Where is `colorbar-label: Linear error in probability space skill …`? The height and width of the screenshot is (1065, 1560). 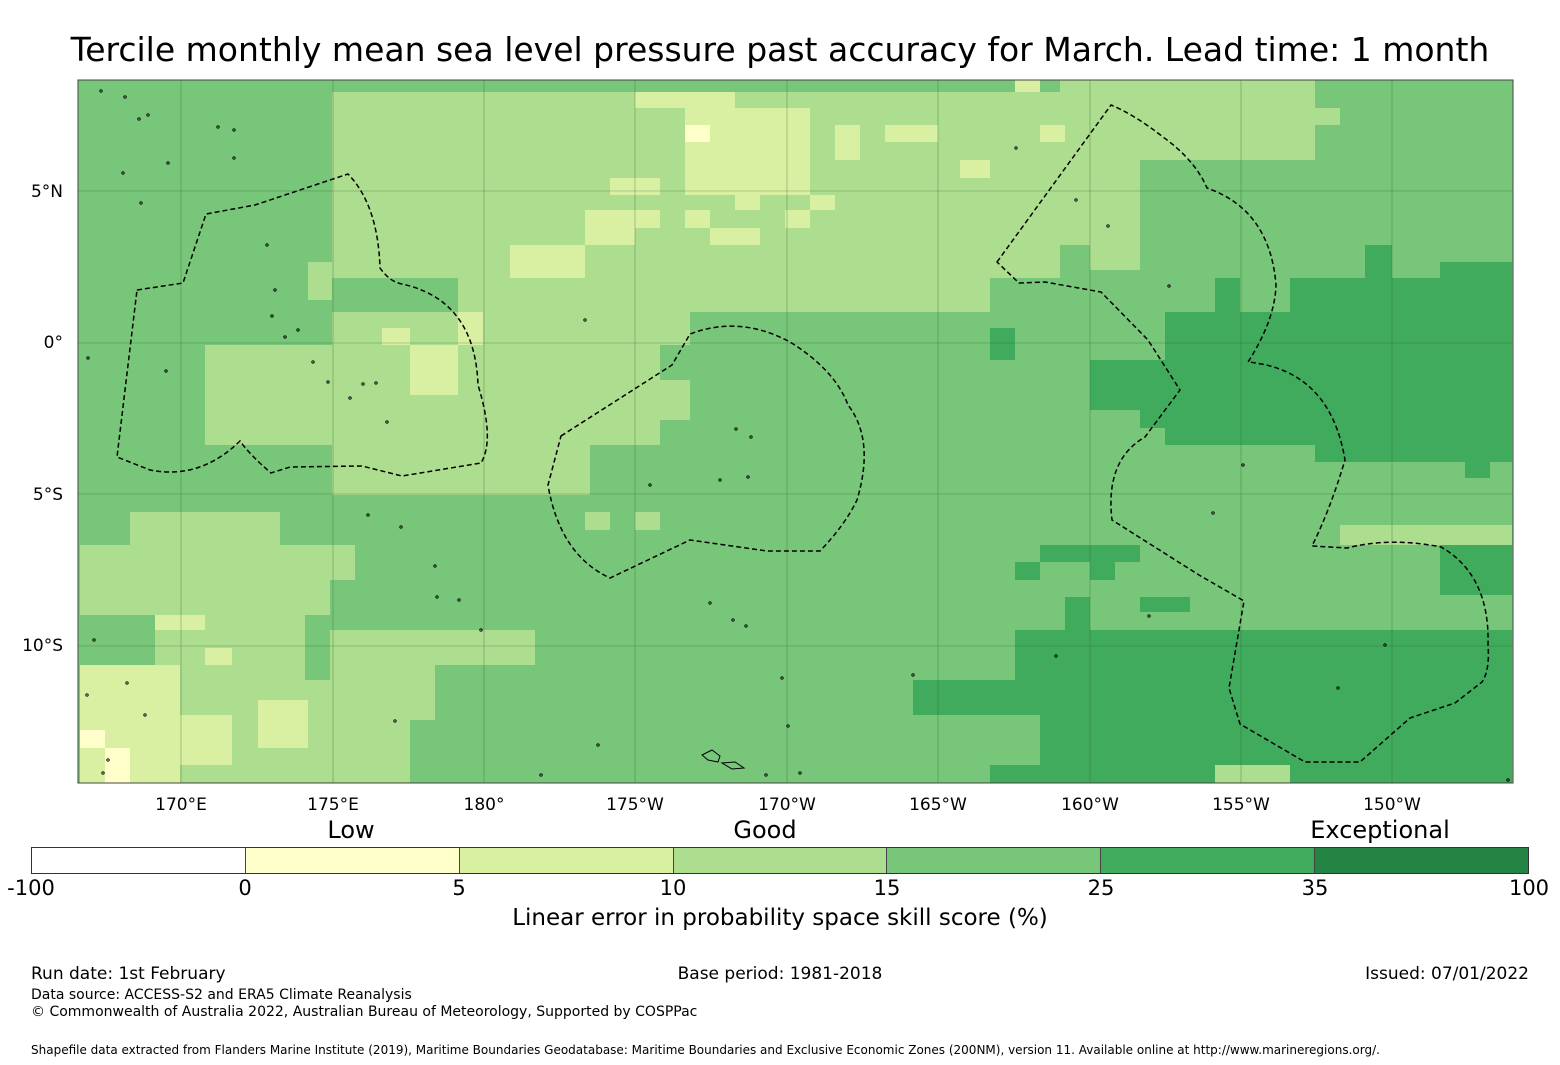
colorbar-label: Linear error in probability space skill … is located at coordinates (780, 918).